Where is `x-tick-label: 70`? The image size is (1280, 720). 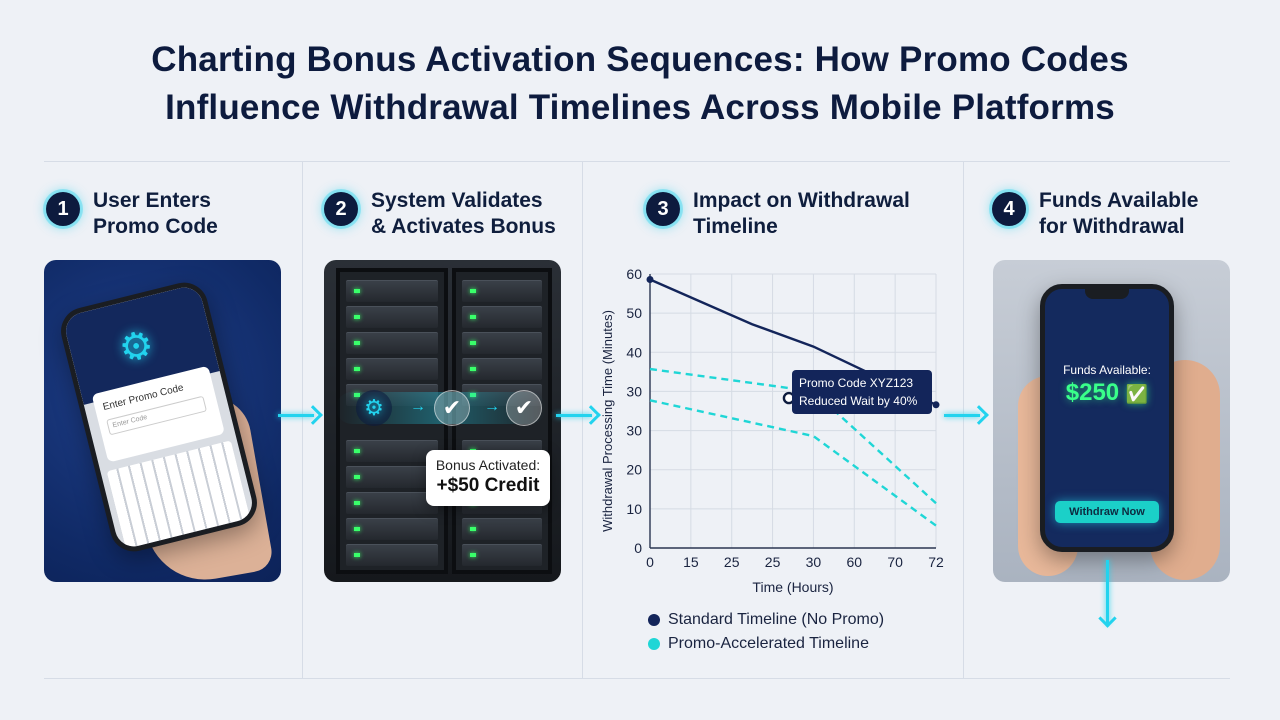 x-tick-label: 70 is located at coordinates (895, 562).